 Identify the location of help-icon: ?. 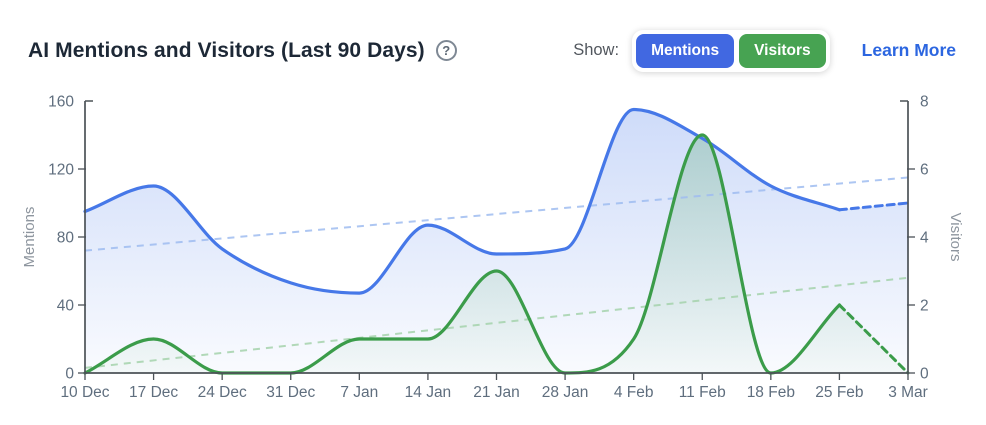
(446, 50).